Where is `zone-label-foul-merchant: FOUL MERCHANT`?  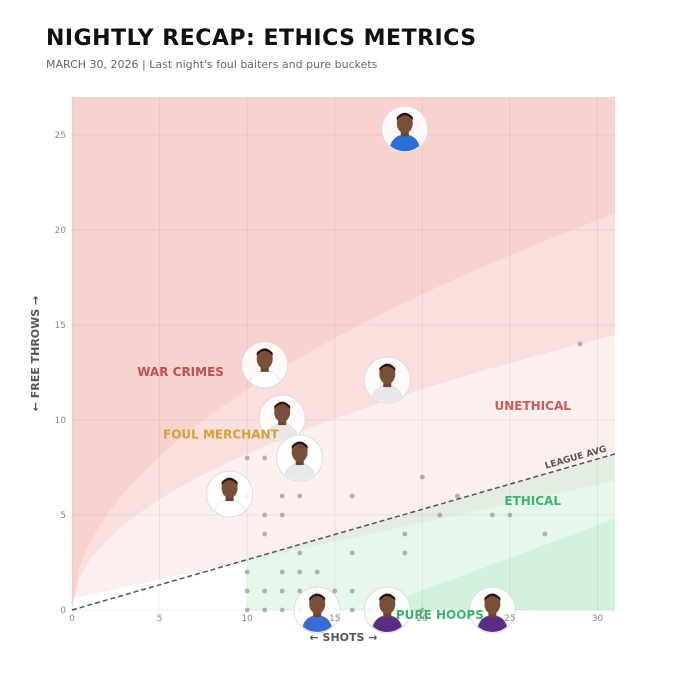 zone-label-foul-merchant: FOUL MERCHANT is located at coordinates (221, 435).